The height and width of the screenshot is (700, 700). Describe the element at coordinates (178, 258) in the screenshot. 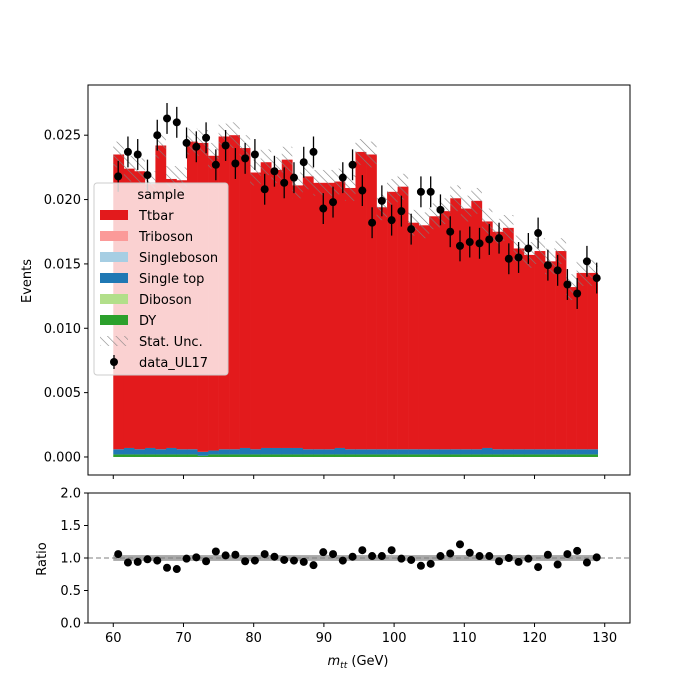

I see `legend-label-singleboson: Singleboson` at that location.